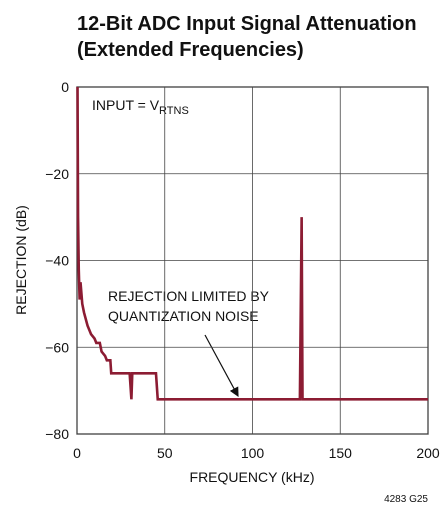 The image size is (442, 506). Describe the element at coordinates (183, 316) in the screenshot. I see `annotation: QUANTIZATION NOISE` at that location.